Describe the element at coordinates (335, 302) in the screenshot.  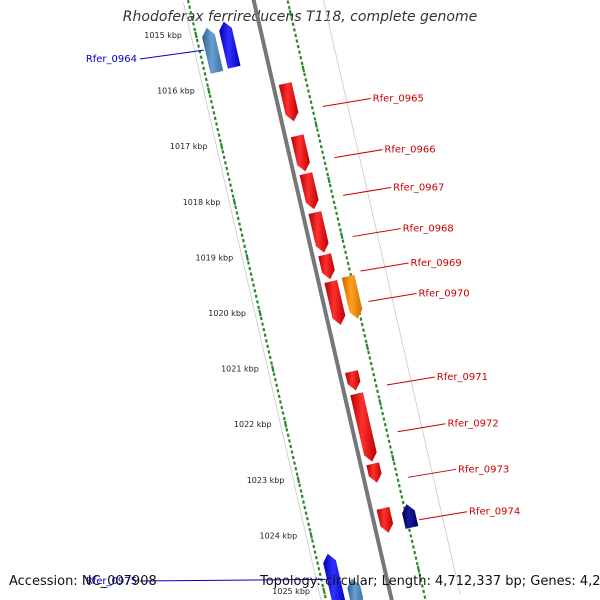
I see `gene-Rfer_0970b` at that location.